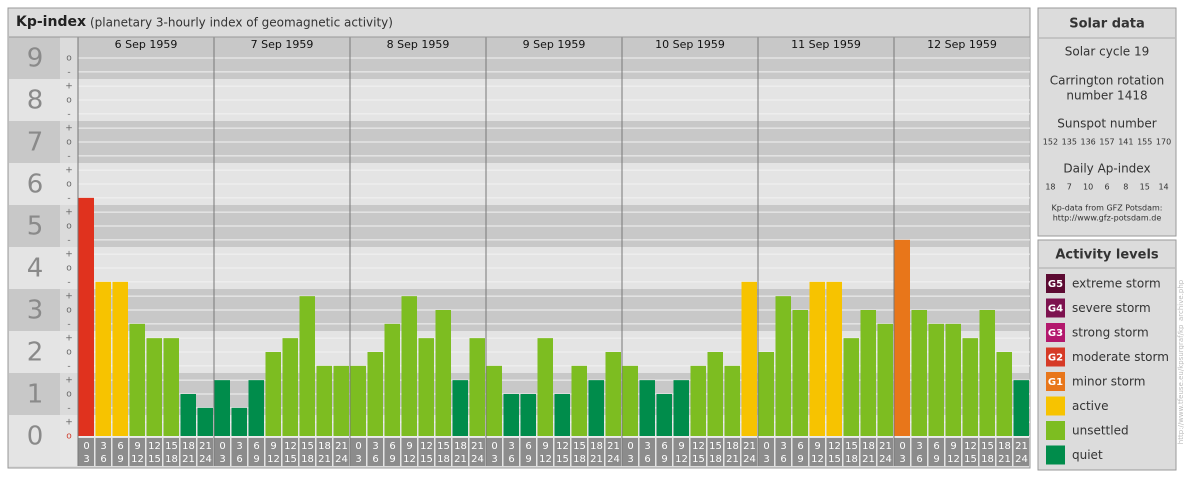 This screenshot has width=1184, height=480. Describe the element at coordinates (1088, 187) in the screenshot. I see `ap-value: 10` at that location.